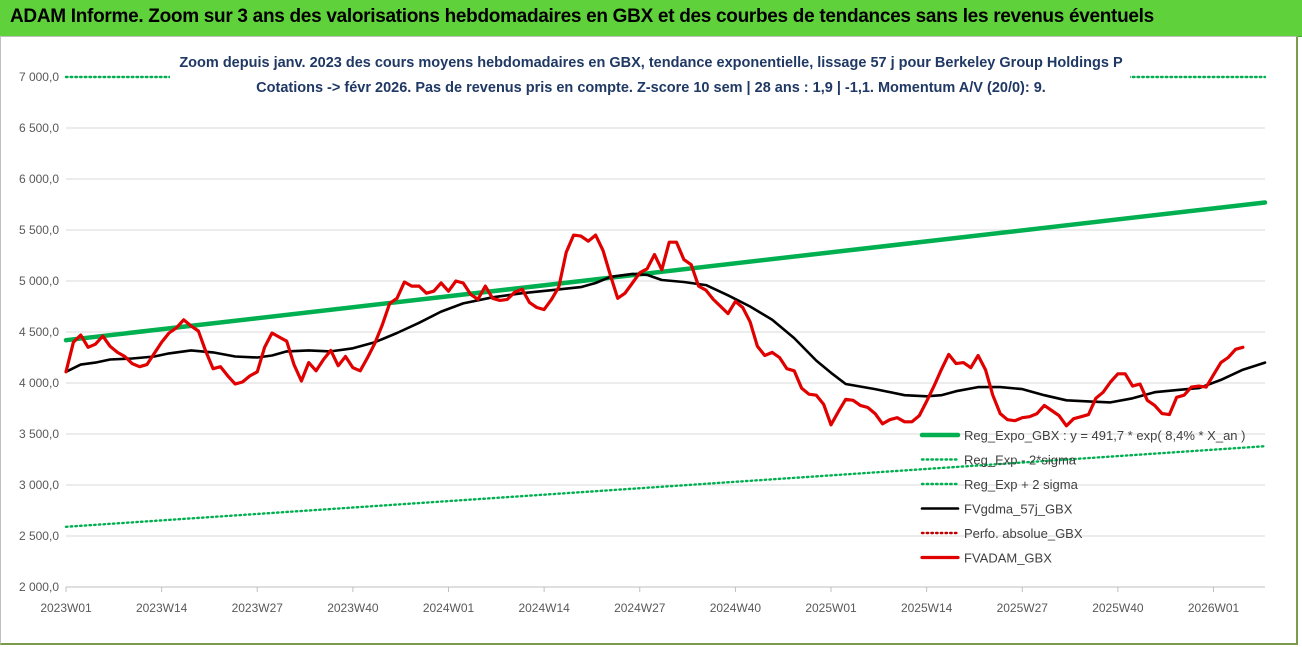  I want to click on x-tick-label: 2024W01, so click(449, 608).